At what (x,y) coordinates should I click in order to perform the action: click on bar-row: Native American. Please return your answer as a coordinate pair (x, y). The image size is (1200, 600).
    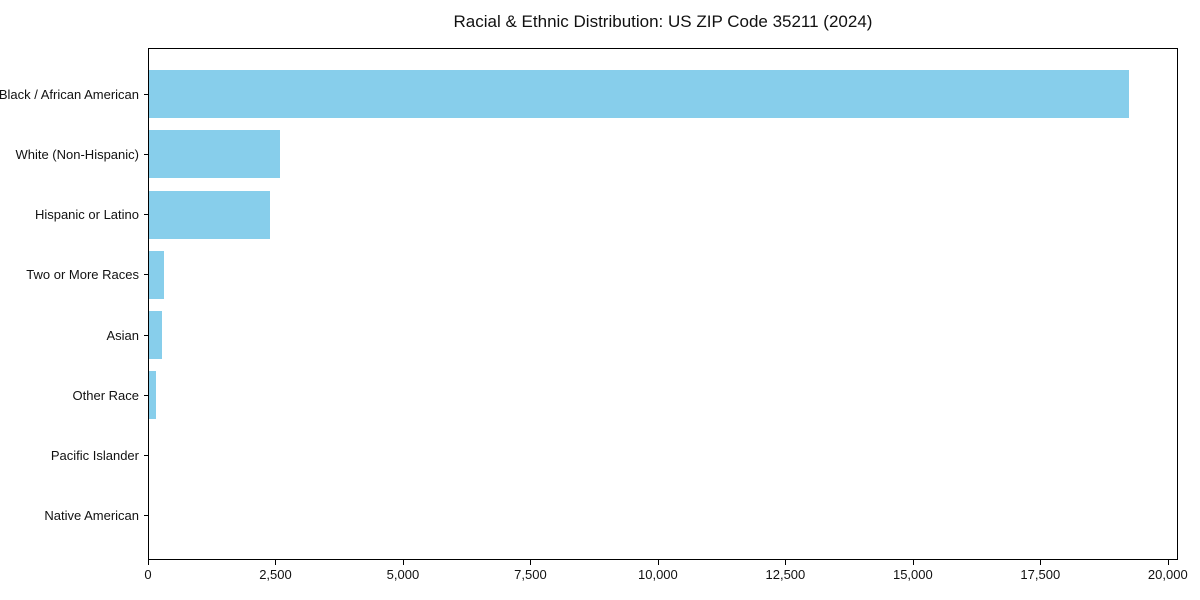
    Looking at the image, I should click on (589, 516).